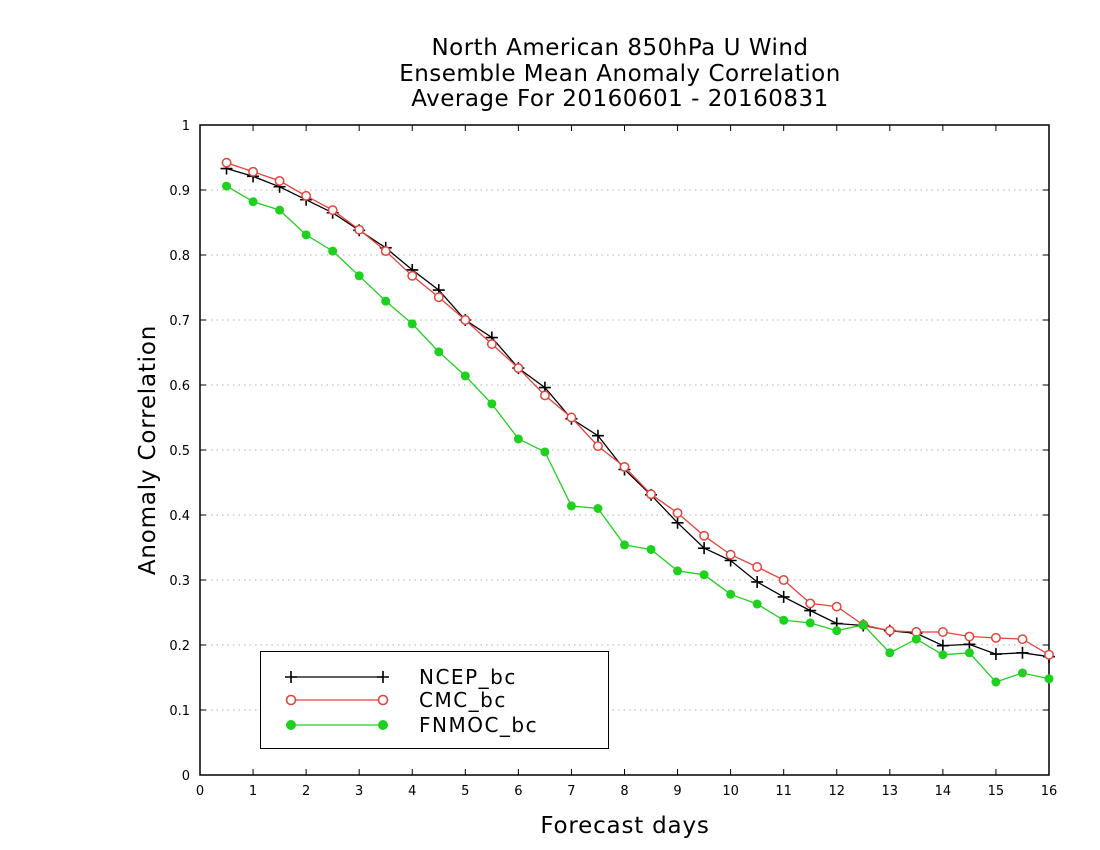 Image resolution: width=1100 pixels, height=850 pixels. What do you see at coordinates (337, 677) in the screenshot?
I see `legend-swatch-ncep` at bounding box center [337, 677].